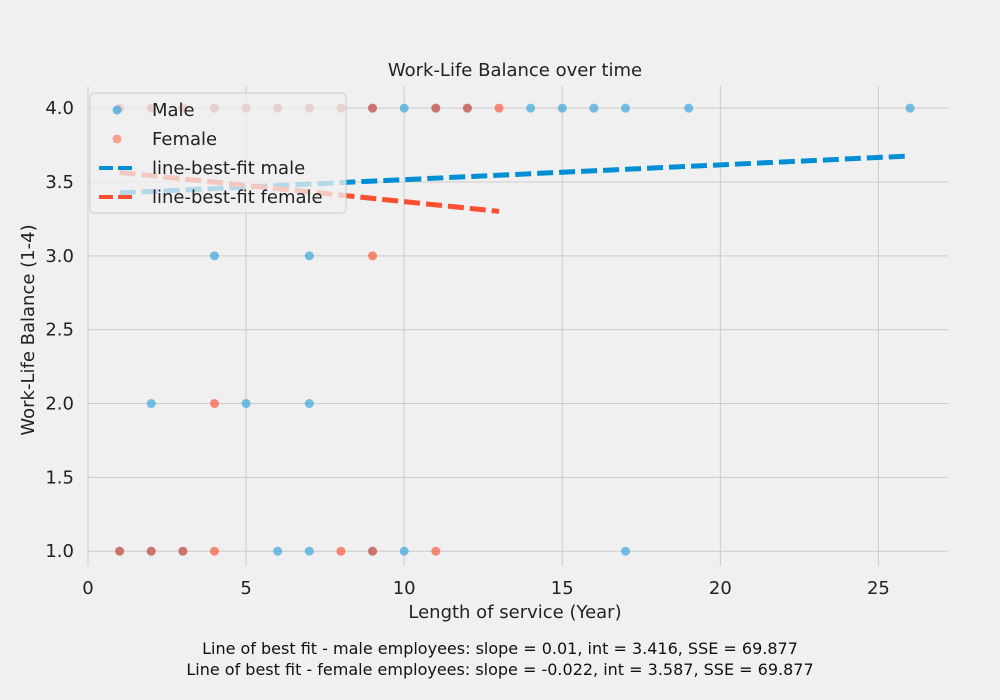 The image size is (1000, 700). I want to click on legend-label-female: Female, so click(184, 139).